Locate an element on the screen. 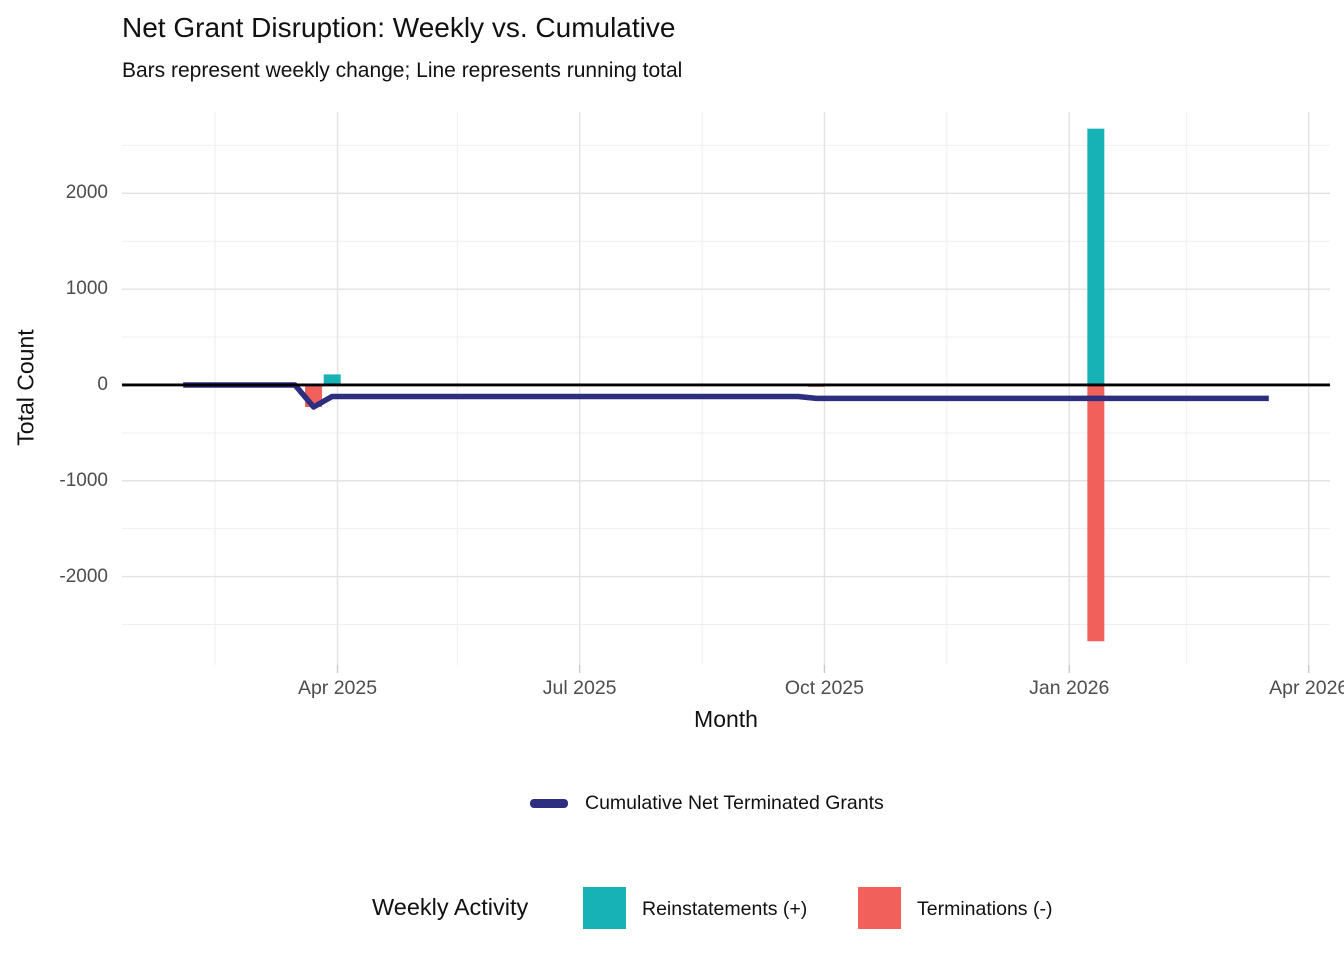 The height and width of the screenshot is (960, 1344). x-tick-label: Apr 2025 is located at coordinates (337, 688).